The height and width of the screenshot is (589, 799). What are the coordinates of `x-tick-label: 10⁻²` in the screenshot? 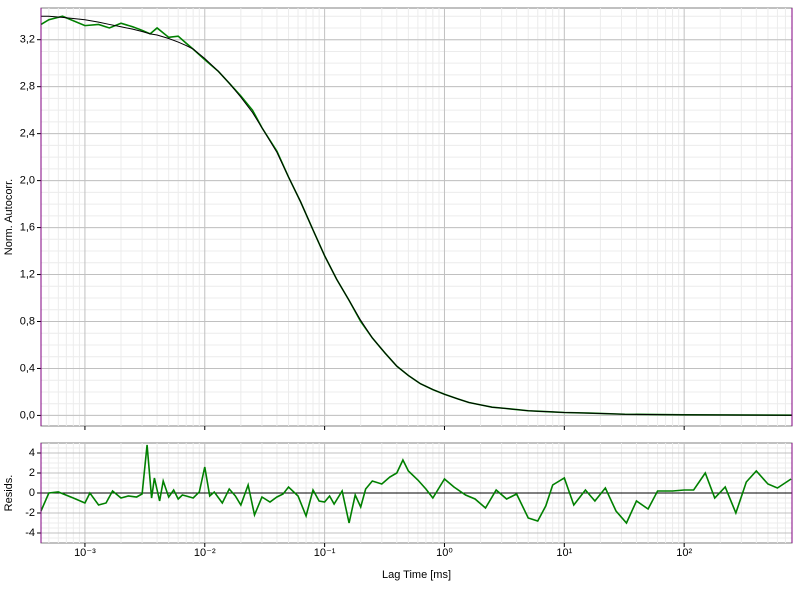 It's located at (205, 553).